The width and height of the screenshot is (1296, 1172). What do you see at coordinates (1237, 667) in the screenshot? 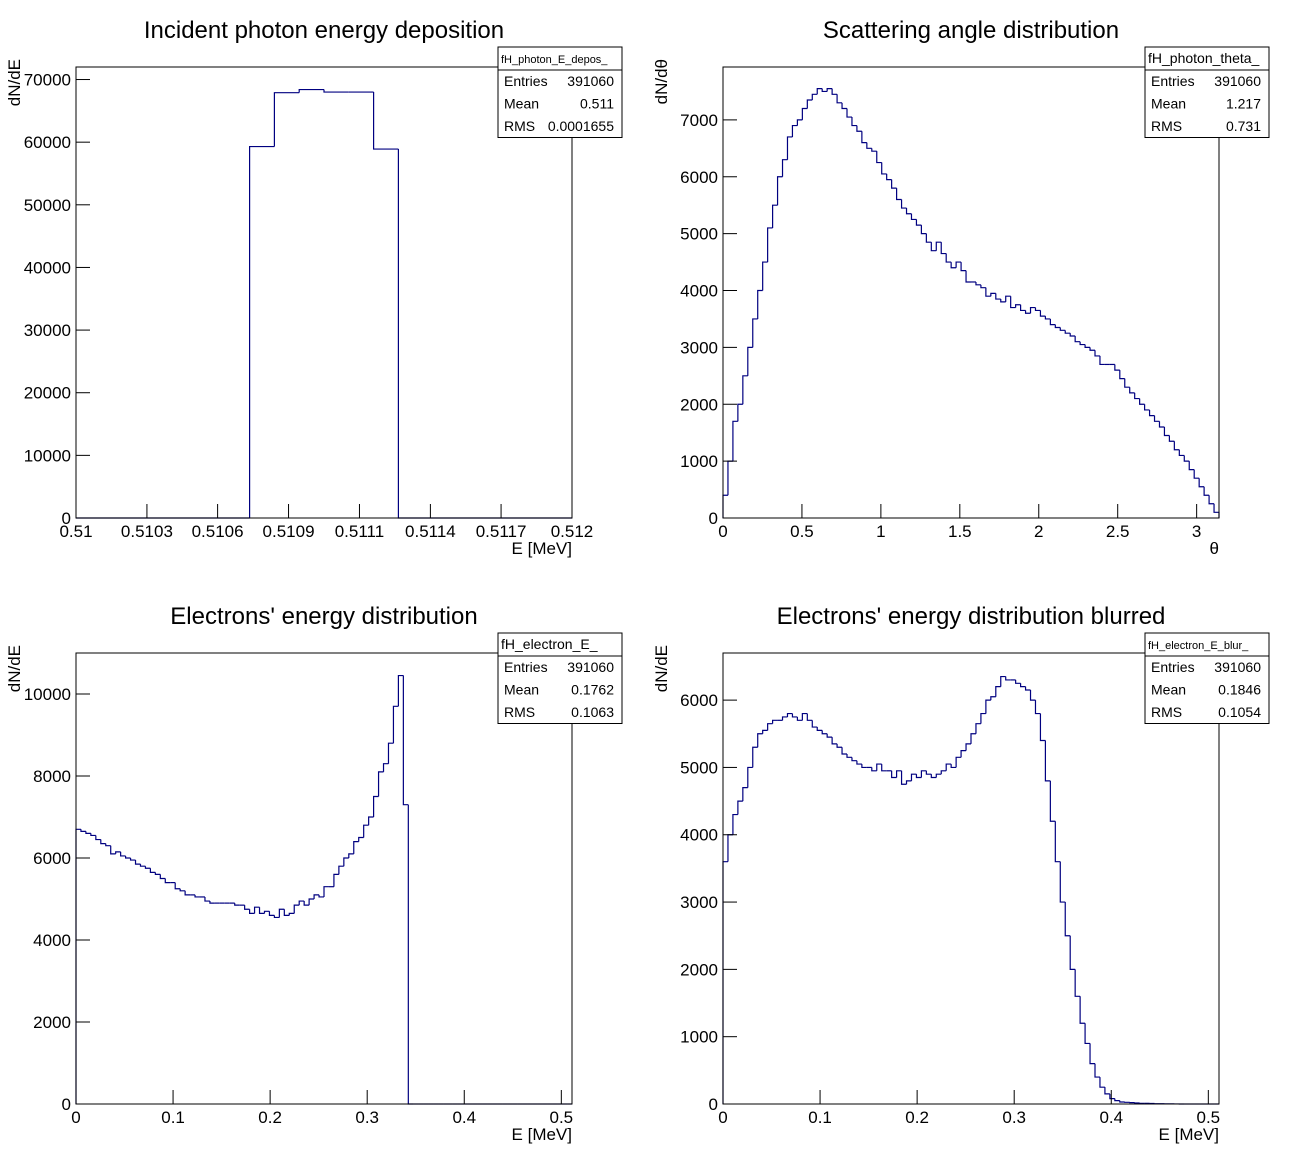
I see `stats-value: 391060` at bounding box center [1237, 667].